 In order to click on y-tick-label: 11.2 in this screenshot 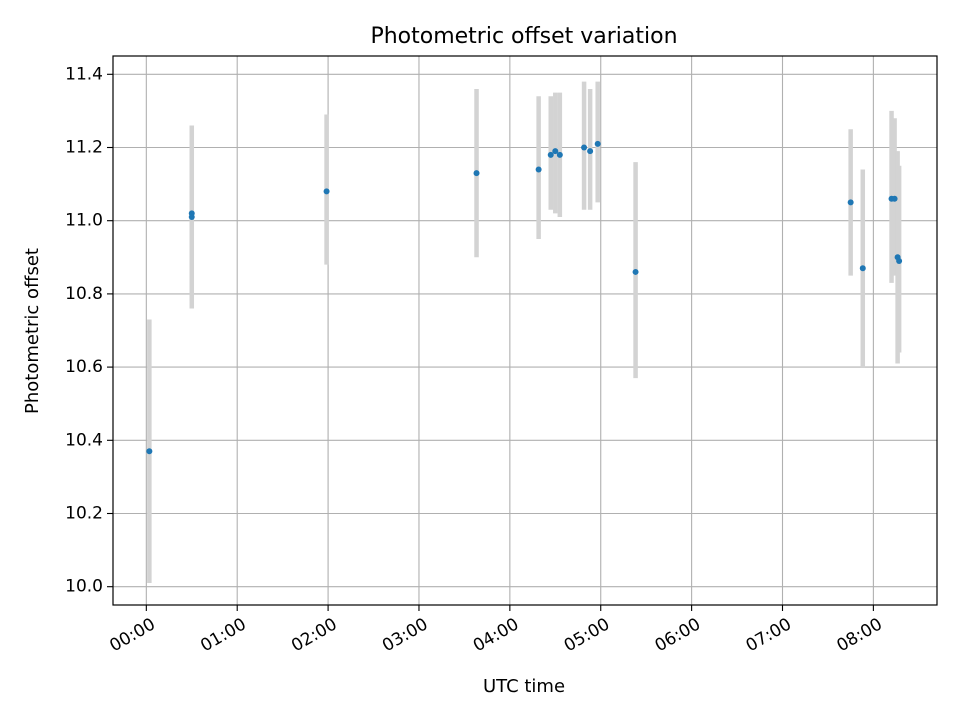, I will do `click(84, 148)`.